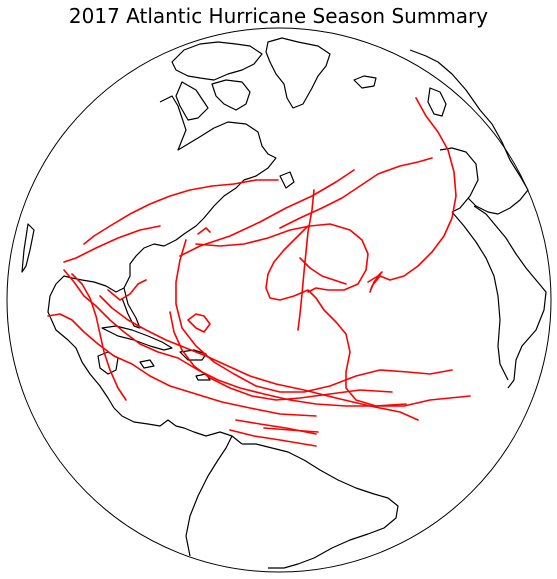 Image resolution: width=557 pixels, height=579 pixels. What do you see at coordinates (298, 73) in the screenshot?
I see `coastline-greenland` at bounding box center [298, 73].